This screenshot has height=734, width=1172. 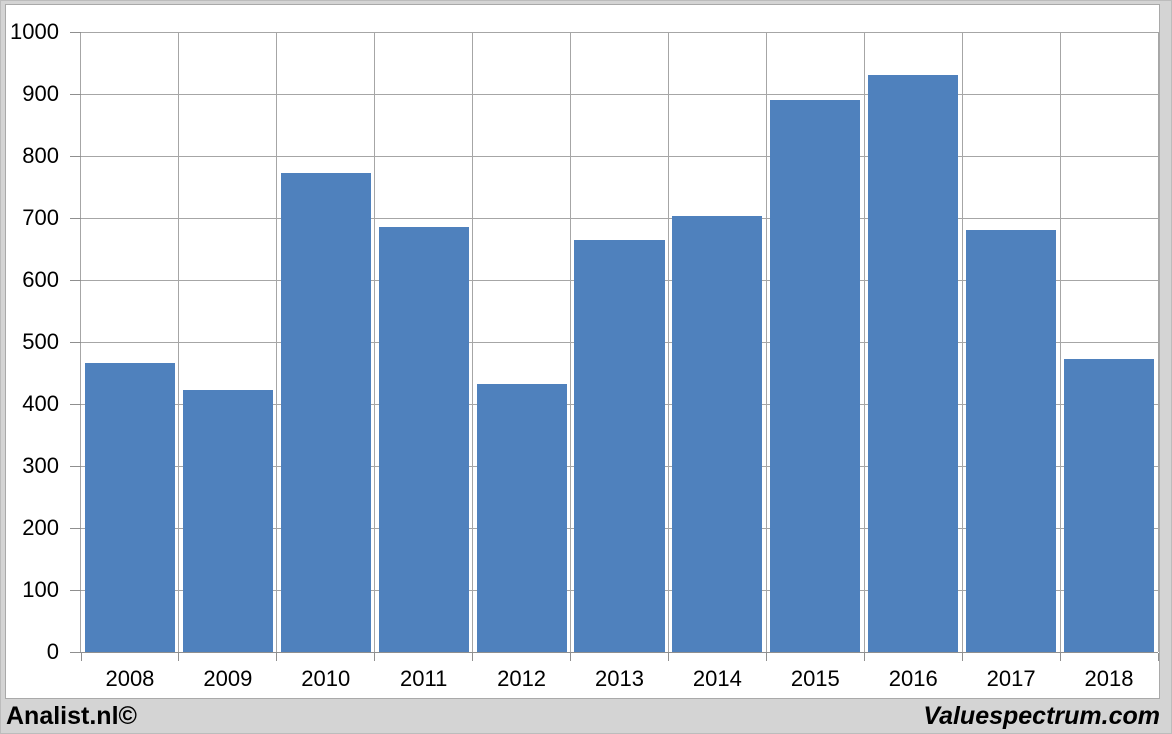 I want to click on bar-2008, so click(x=129, y=507).